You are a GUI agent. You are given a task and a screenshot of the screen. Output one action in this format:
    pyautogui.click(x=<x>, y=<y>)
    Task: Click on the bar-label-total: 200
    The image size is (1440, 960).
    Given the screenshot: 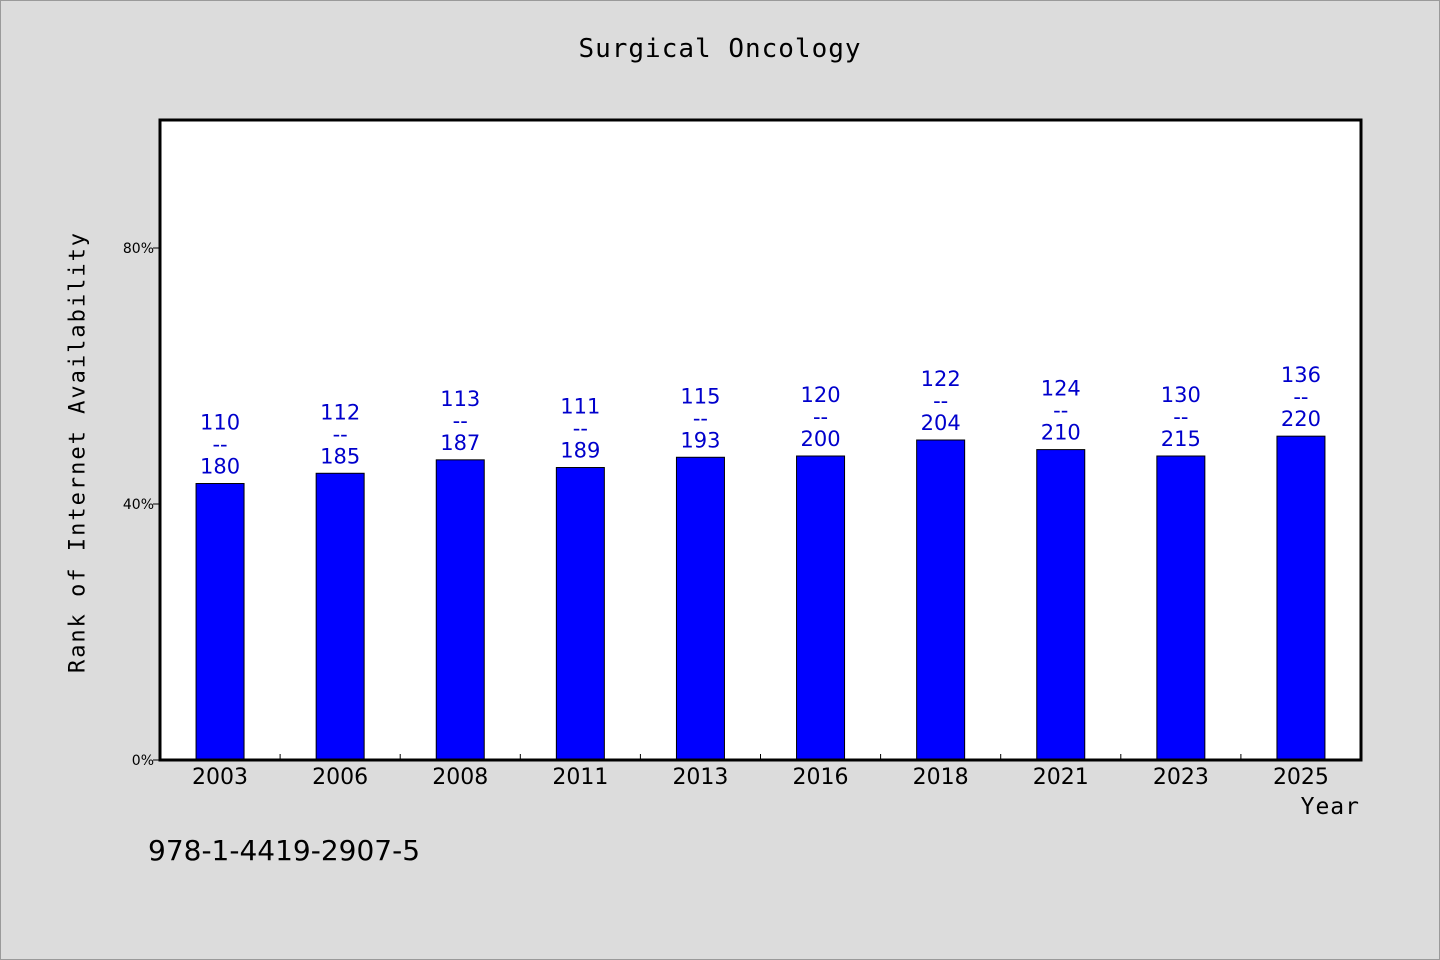 What is the action you would take?
    pyautogui.click(x=821, y=439)
    